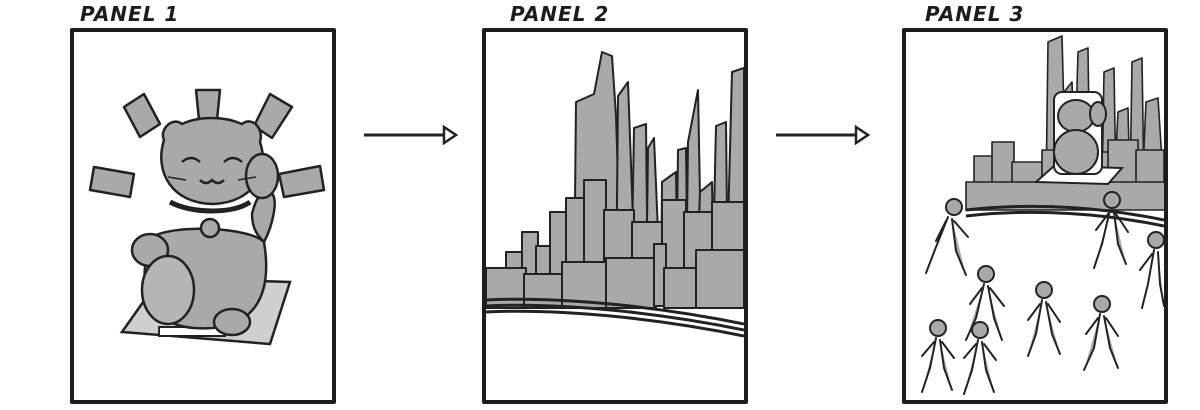 The image size is (1200, 410). I want to click on panel-2-label: PANEL 2, so click(560, 14).